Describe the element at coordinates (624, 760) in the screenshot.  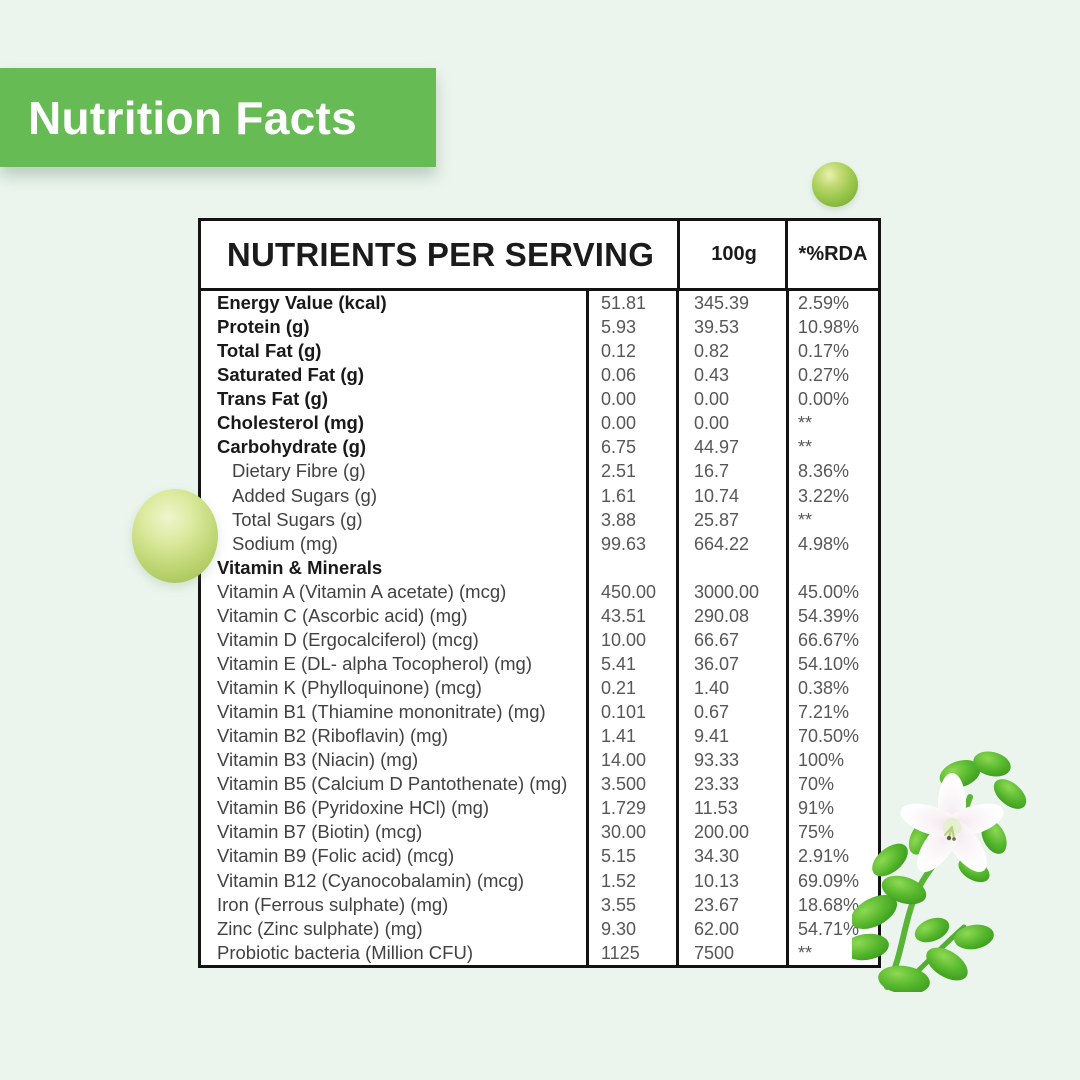
I see `row-serving-value: 14.00` at that location.